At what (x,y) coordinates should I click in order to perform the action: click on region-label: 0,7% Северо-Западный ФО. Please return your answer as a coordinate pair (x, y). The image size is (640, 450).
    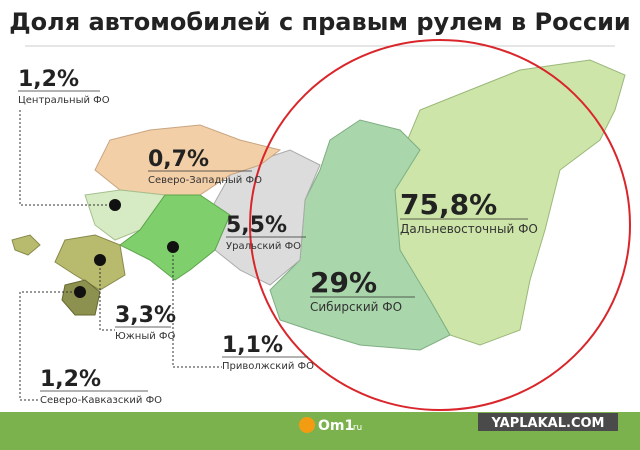
    Looking at the image, I should click on (205, 166).